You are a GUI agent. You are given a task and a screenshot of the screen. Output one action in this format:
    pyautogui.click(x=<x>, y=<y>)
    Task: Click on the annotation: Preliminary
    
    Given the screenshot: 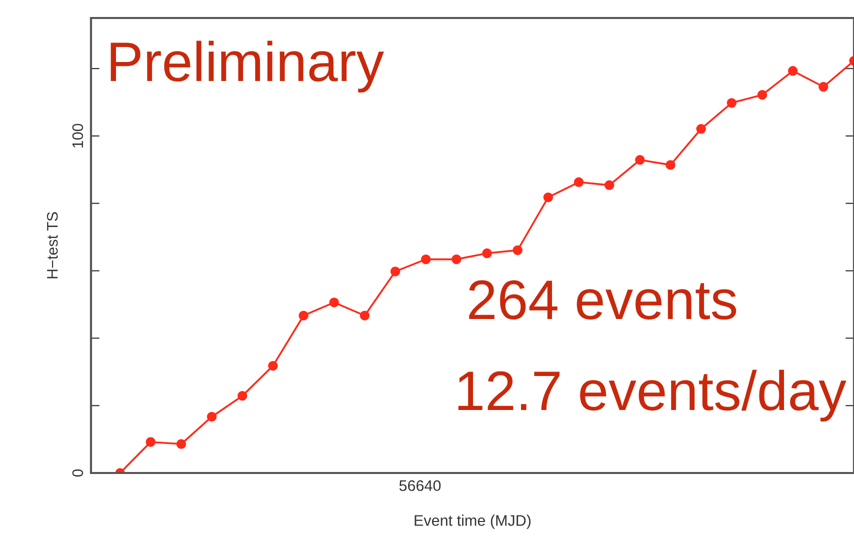 What is the action you would take?
    pyautogui.click(x=247, y=66)
    